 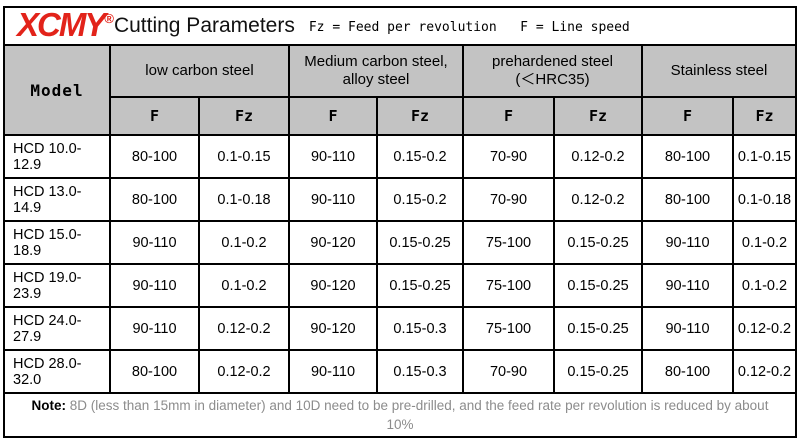 I want to click on model-cell: HCD 13.0-14.9, so click(x=57, y=199).